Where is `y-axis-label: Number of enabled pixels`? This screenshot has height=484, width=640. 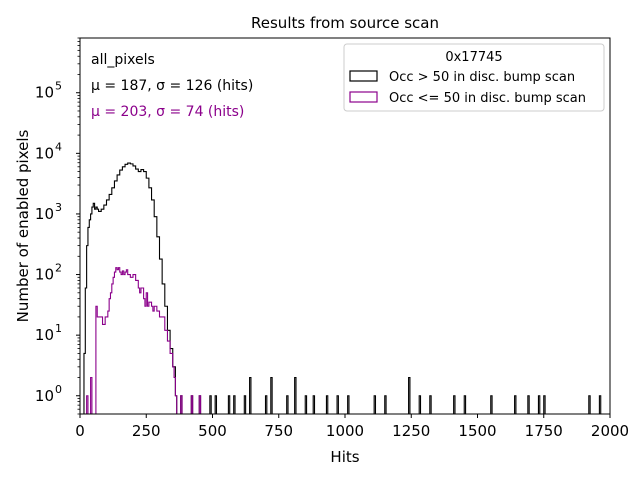
y-axis-label: Number of enabled pixels is located at coordinates (23, 225).